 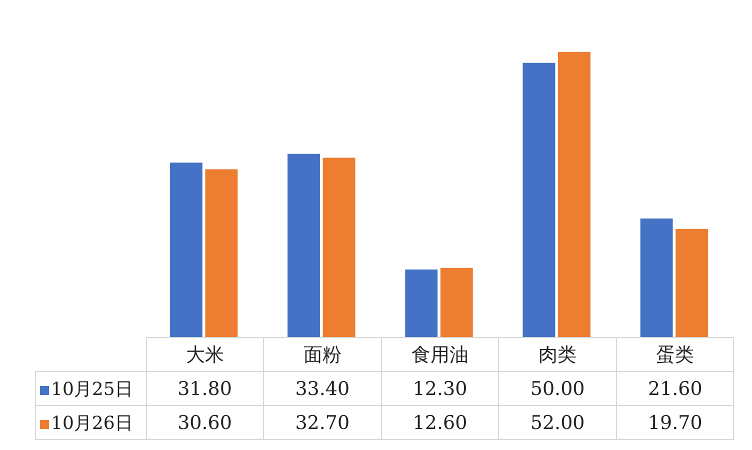 I want to click on data-label: 19.70, so click(x=675, y=423).